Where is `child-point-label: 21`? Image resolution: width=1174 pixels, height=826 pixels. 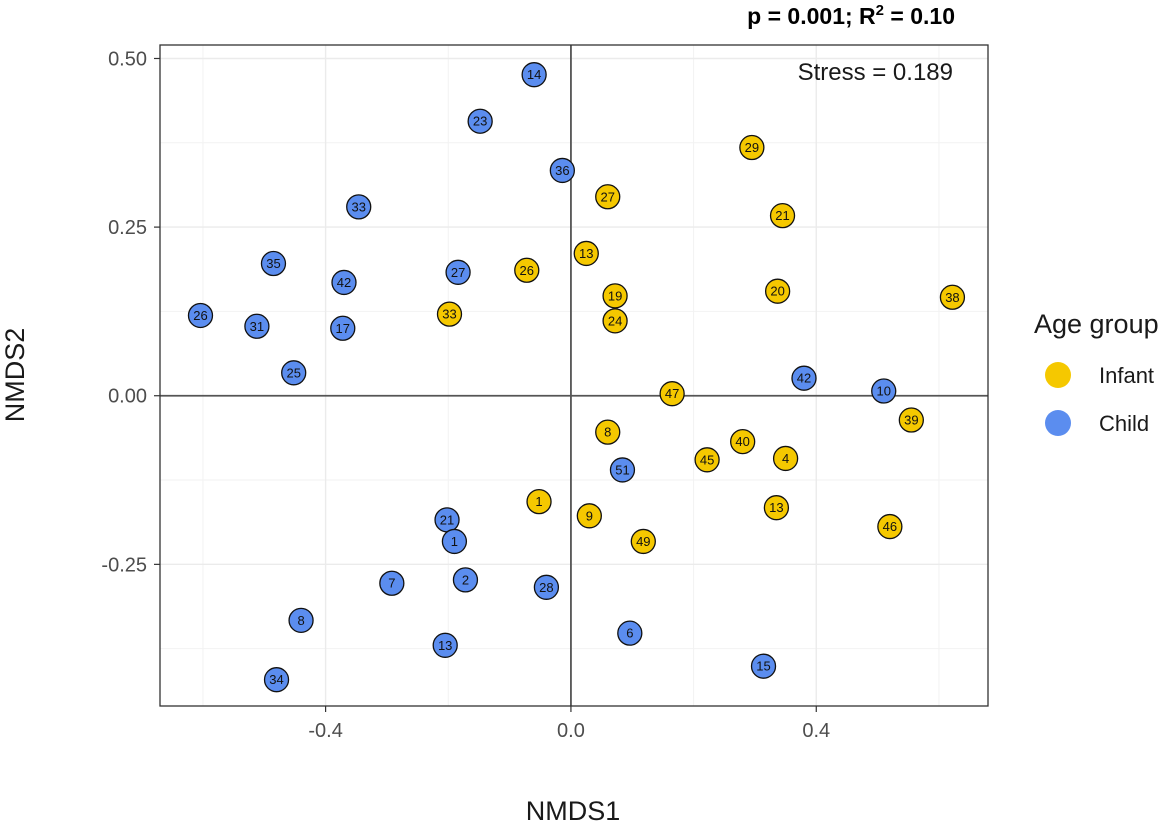
child-point-label: 21 is located at coordinates (447, 519).